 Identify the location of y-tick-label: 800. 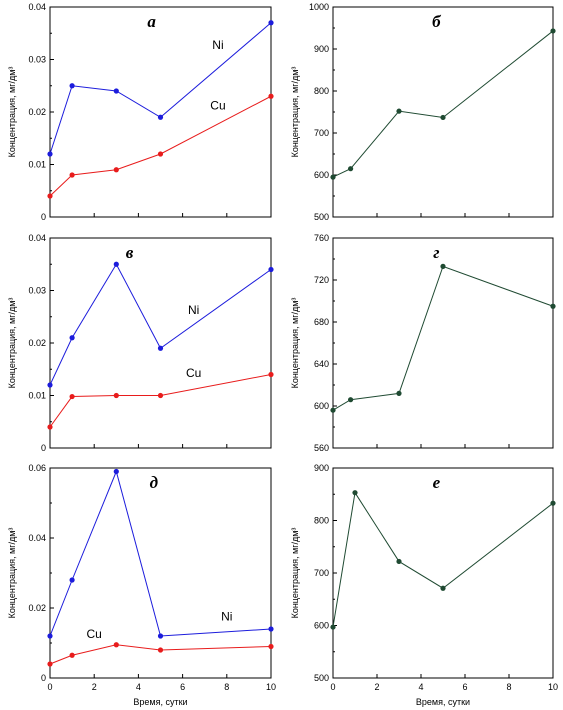
(321, 521).